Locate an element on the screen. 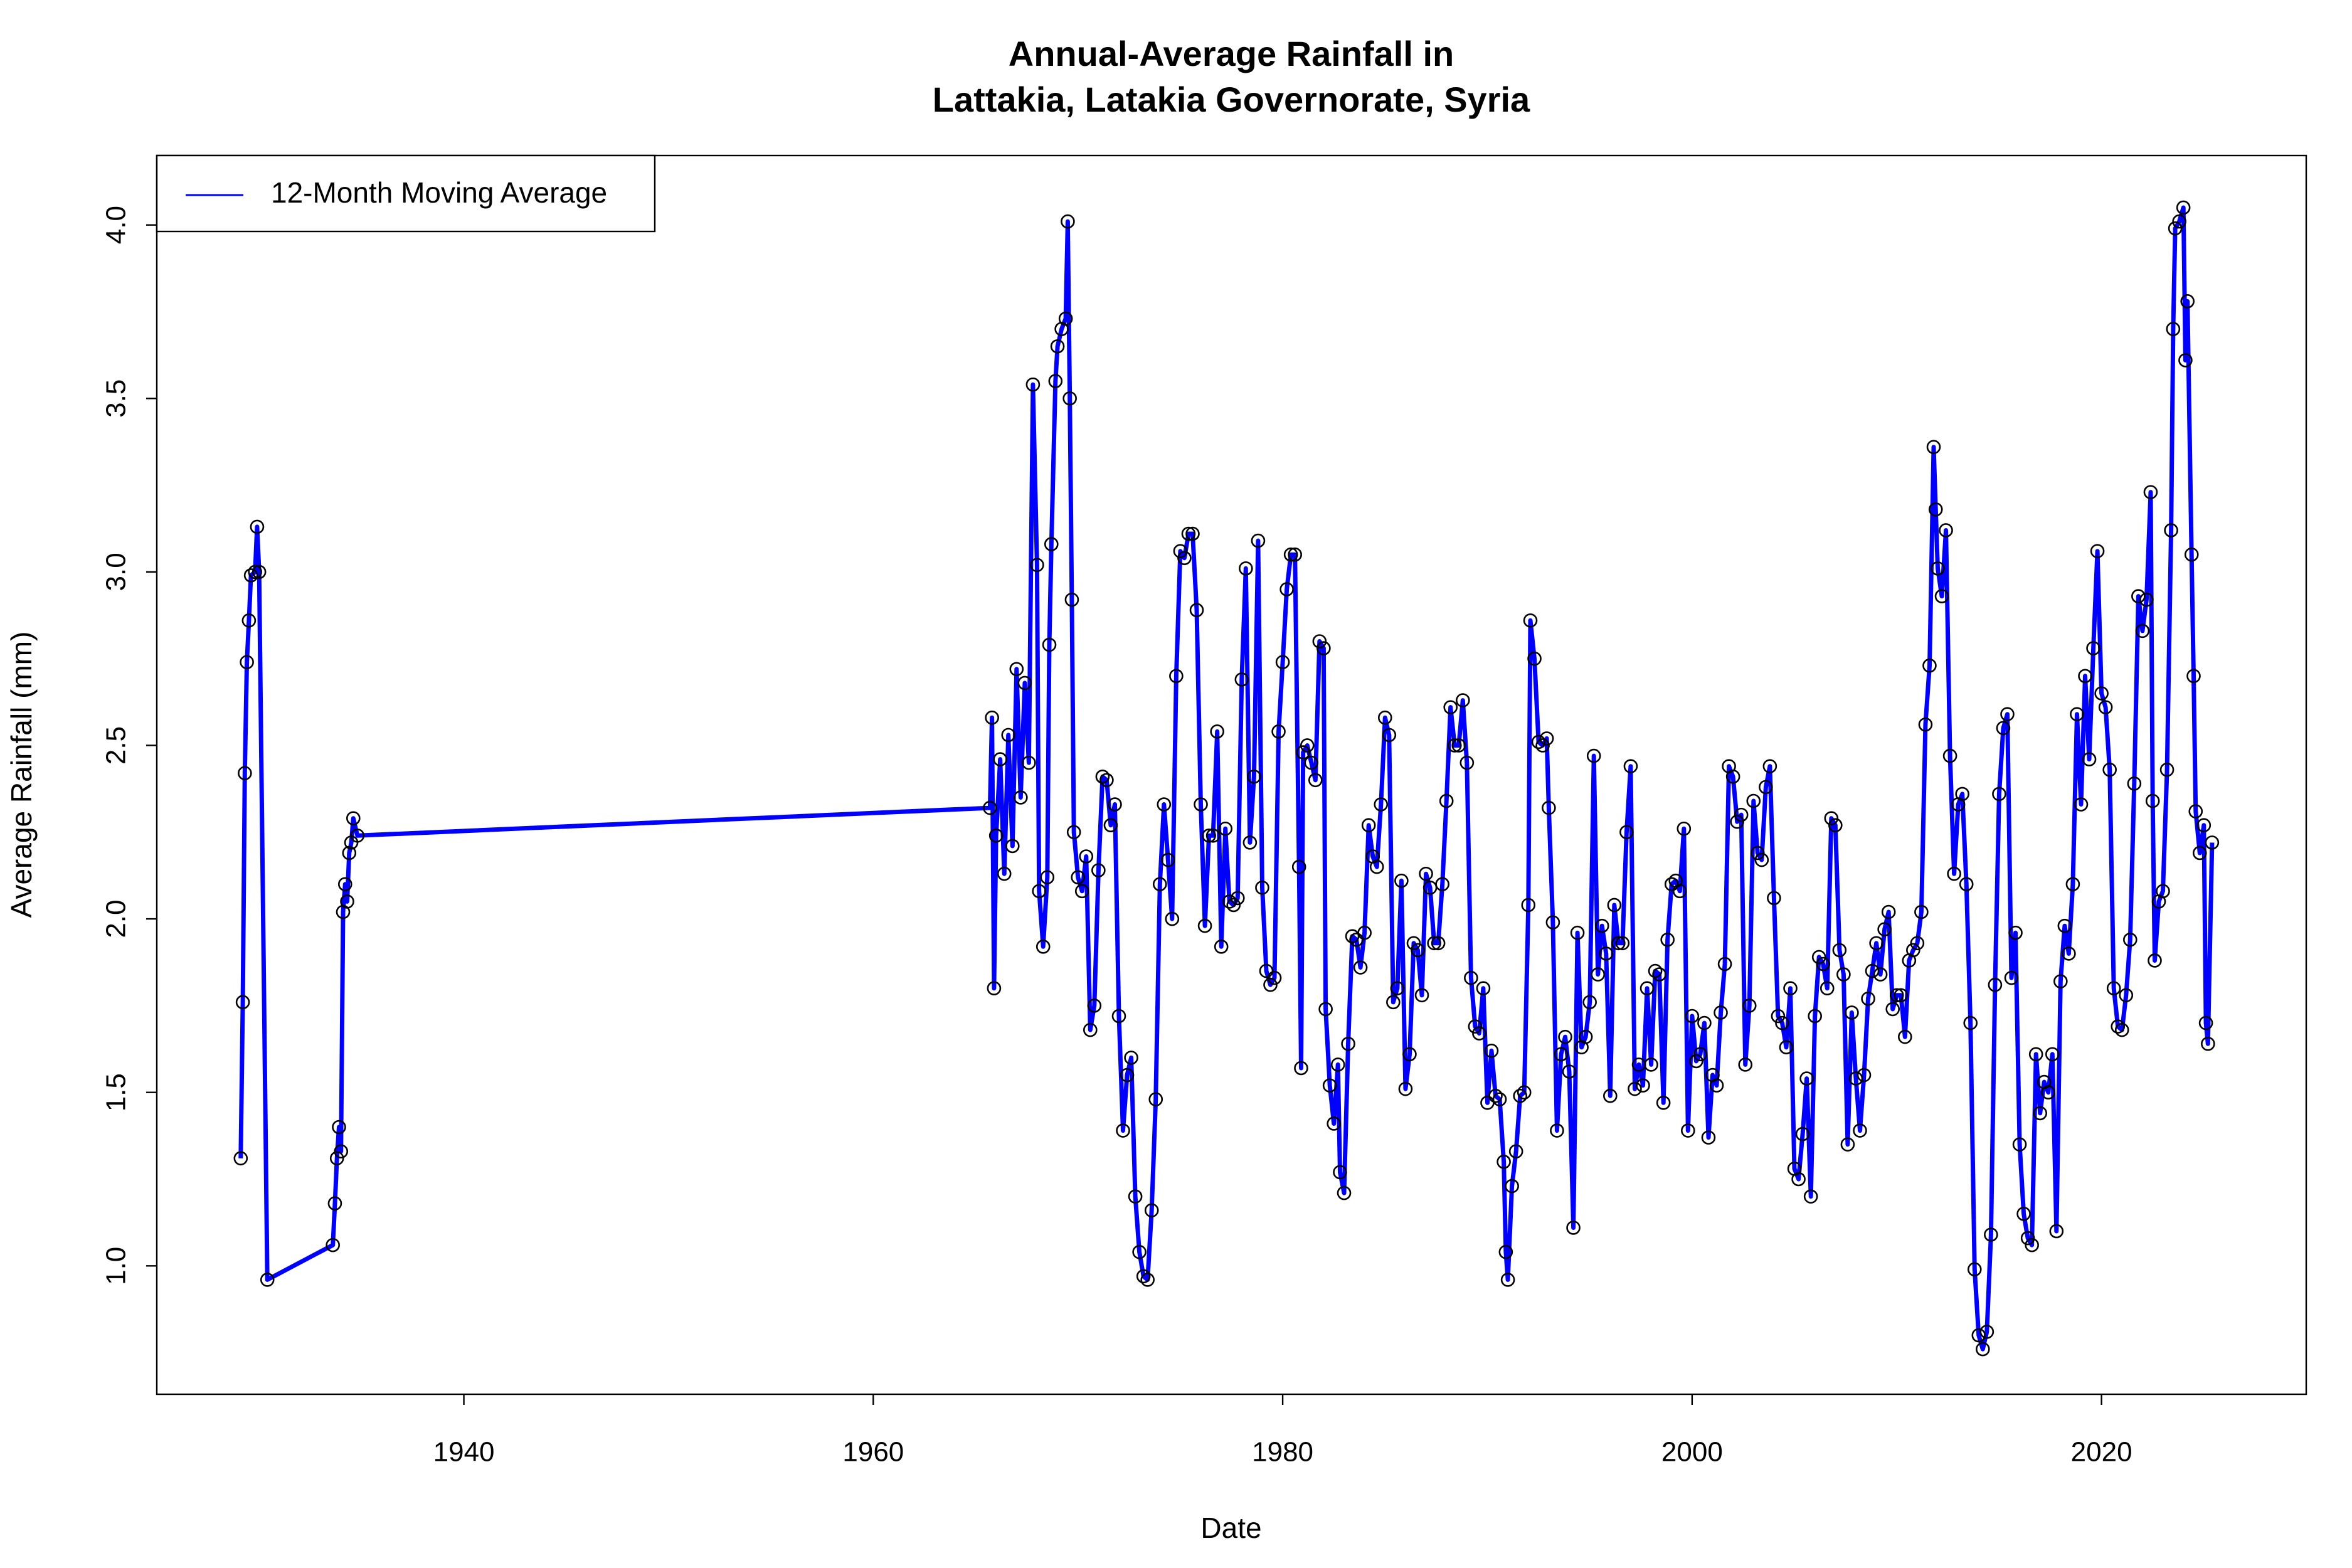 Image resolution: width=2352 pixels, height=1568 pixels. chart-title: Annual-Average Rainfall in is located at coordinates (1231, 53).